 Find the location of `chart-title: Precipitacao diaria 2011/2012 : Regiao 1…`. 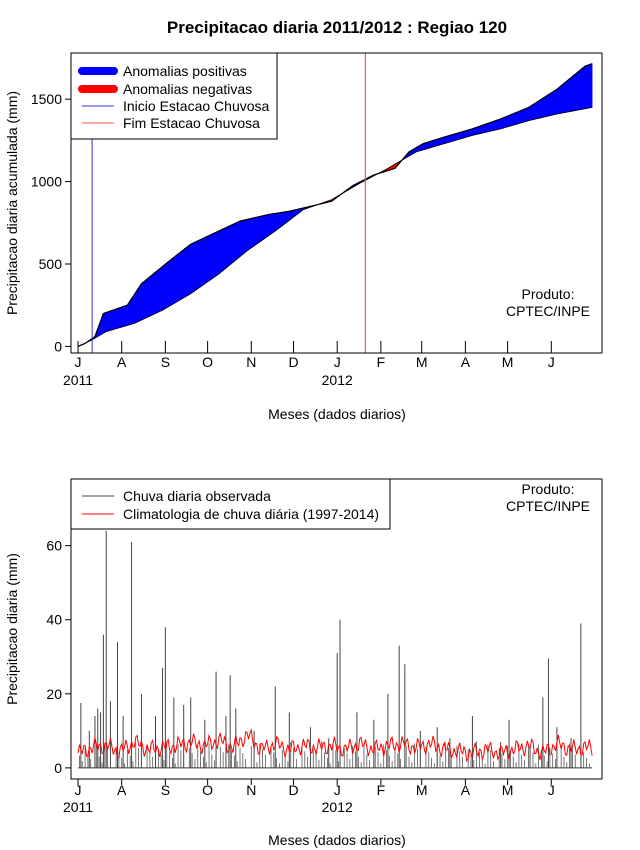

chart-title: Precipitacao diaria 2011/2012 : Regiao 1… is located at coordinates (337, 27).